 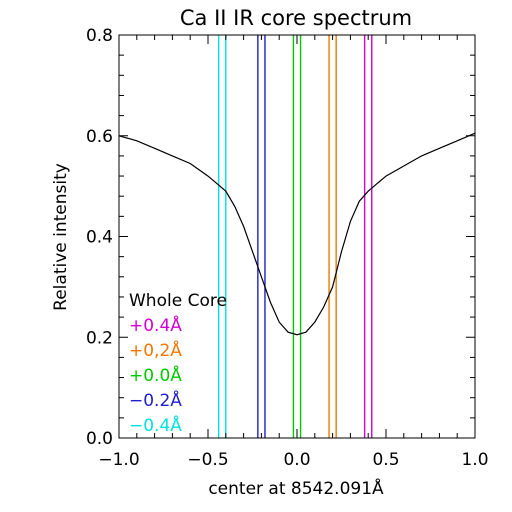 I want to click on x-tick-label-1: −0.5, so click(x=207, y=460).